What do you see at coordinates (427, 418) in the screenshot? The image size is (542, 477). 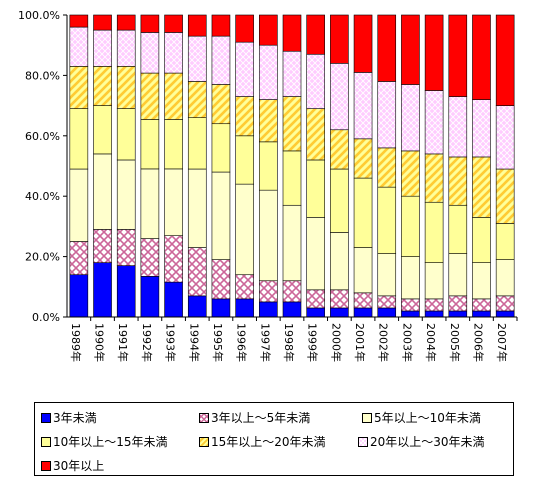 I see `legend-label-2: 5年以上～10年未満` at bounding box center [427, 418].